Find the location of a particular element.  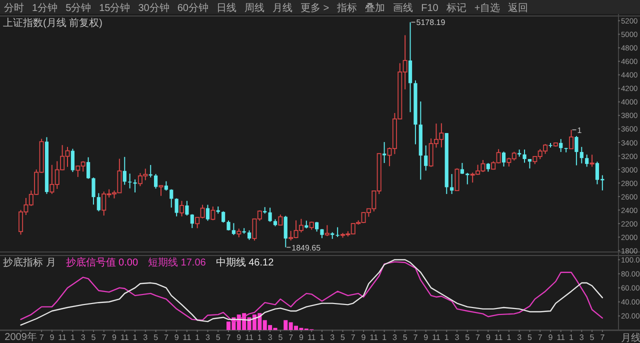

toolbar: 分时 1分钟 5分钟 15分钟 30分钟 60分钟 日线 周线 月线 更多 > 指标 叠加 画线 F10 标记 +自选 返回 is located at coordinates (266, 8).